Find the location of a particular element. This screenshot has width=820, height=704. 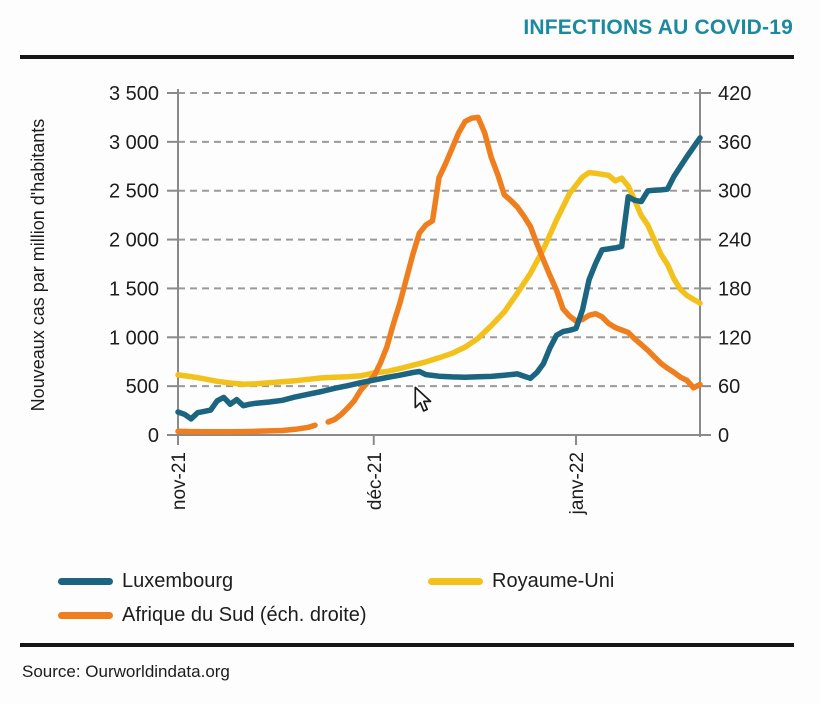

legend-item-luxembourg: Luxembourg is located at coordinates (243, 581).